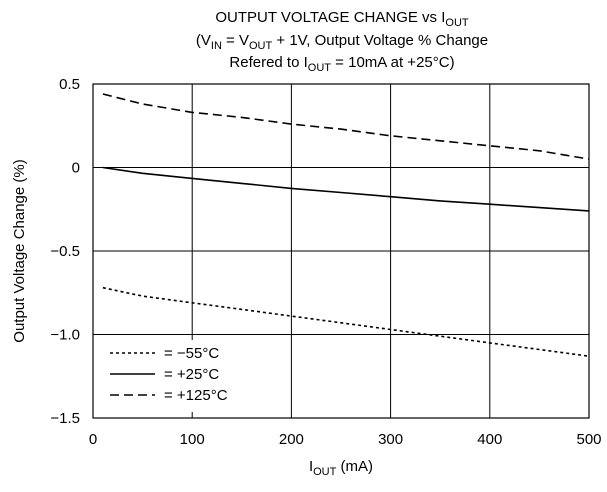 The width and height of the screenshot is (607, 492). I want to click on x-tick-label: 300, so click(390, 439).